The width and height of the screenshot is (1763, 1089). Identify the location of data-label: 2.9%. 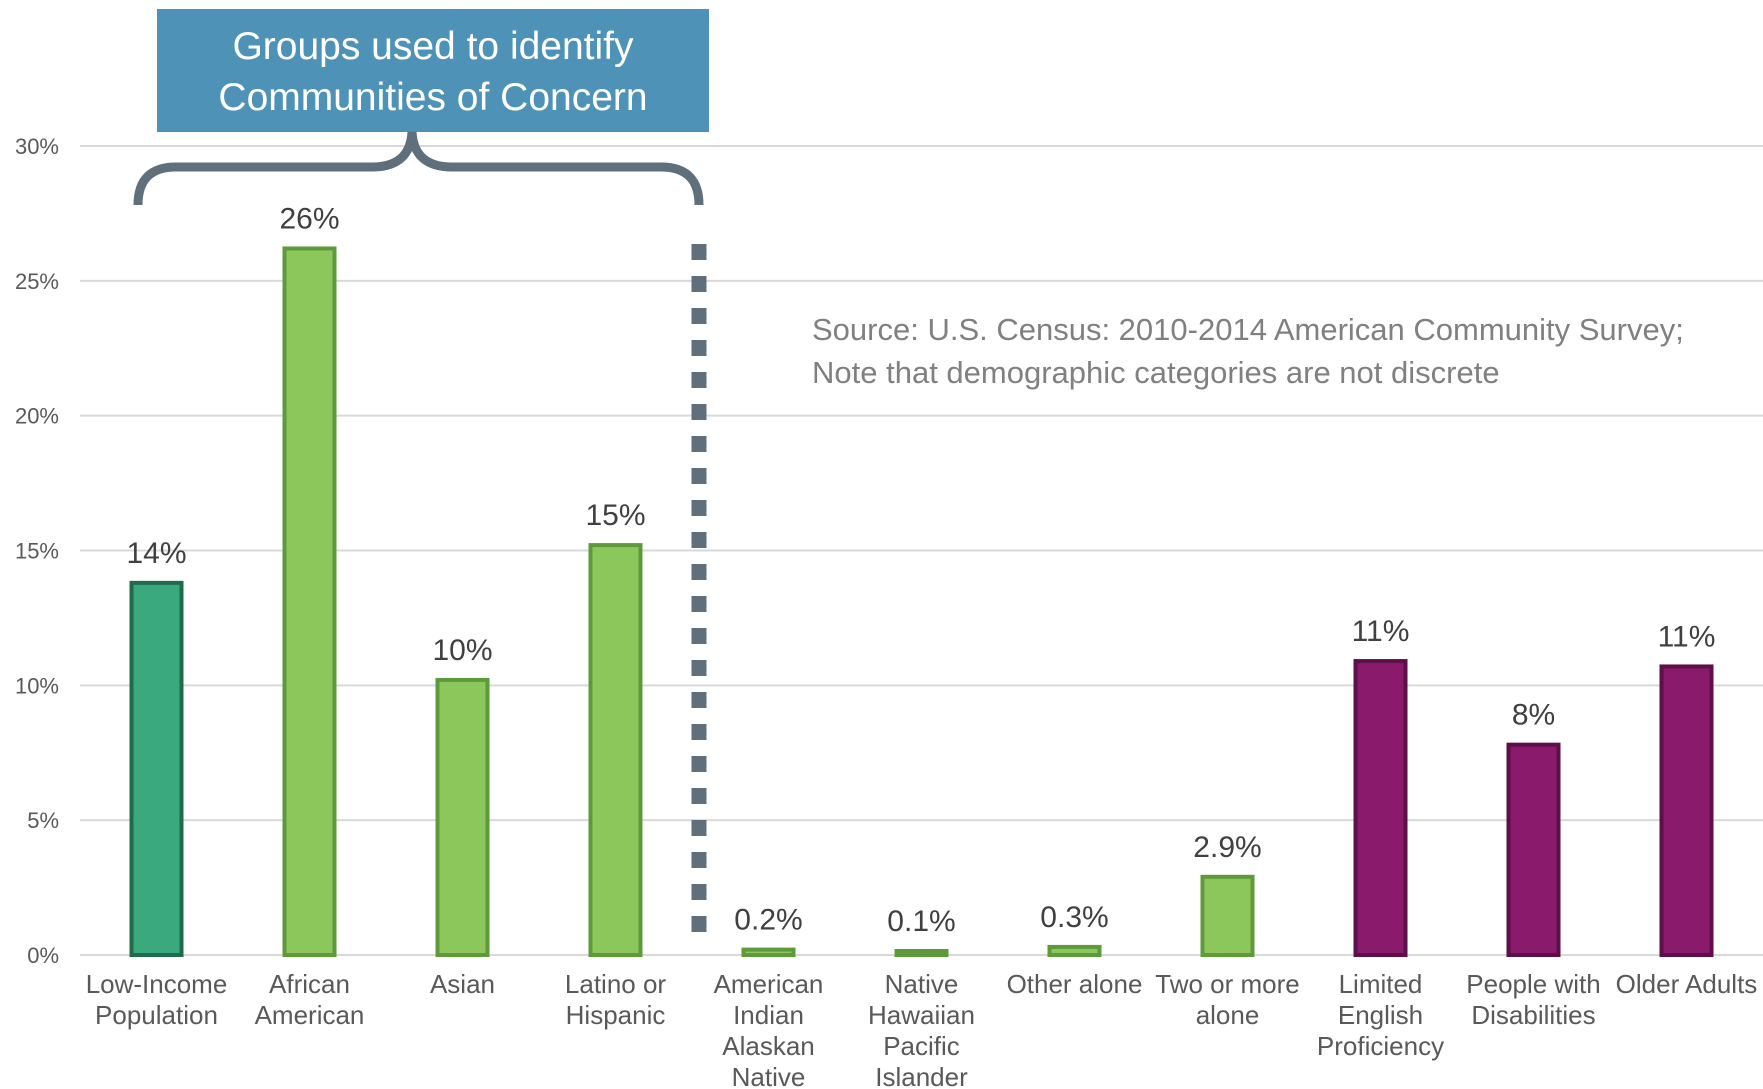
(1227, 847).